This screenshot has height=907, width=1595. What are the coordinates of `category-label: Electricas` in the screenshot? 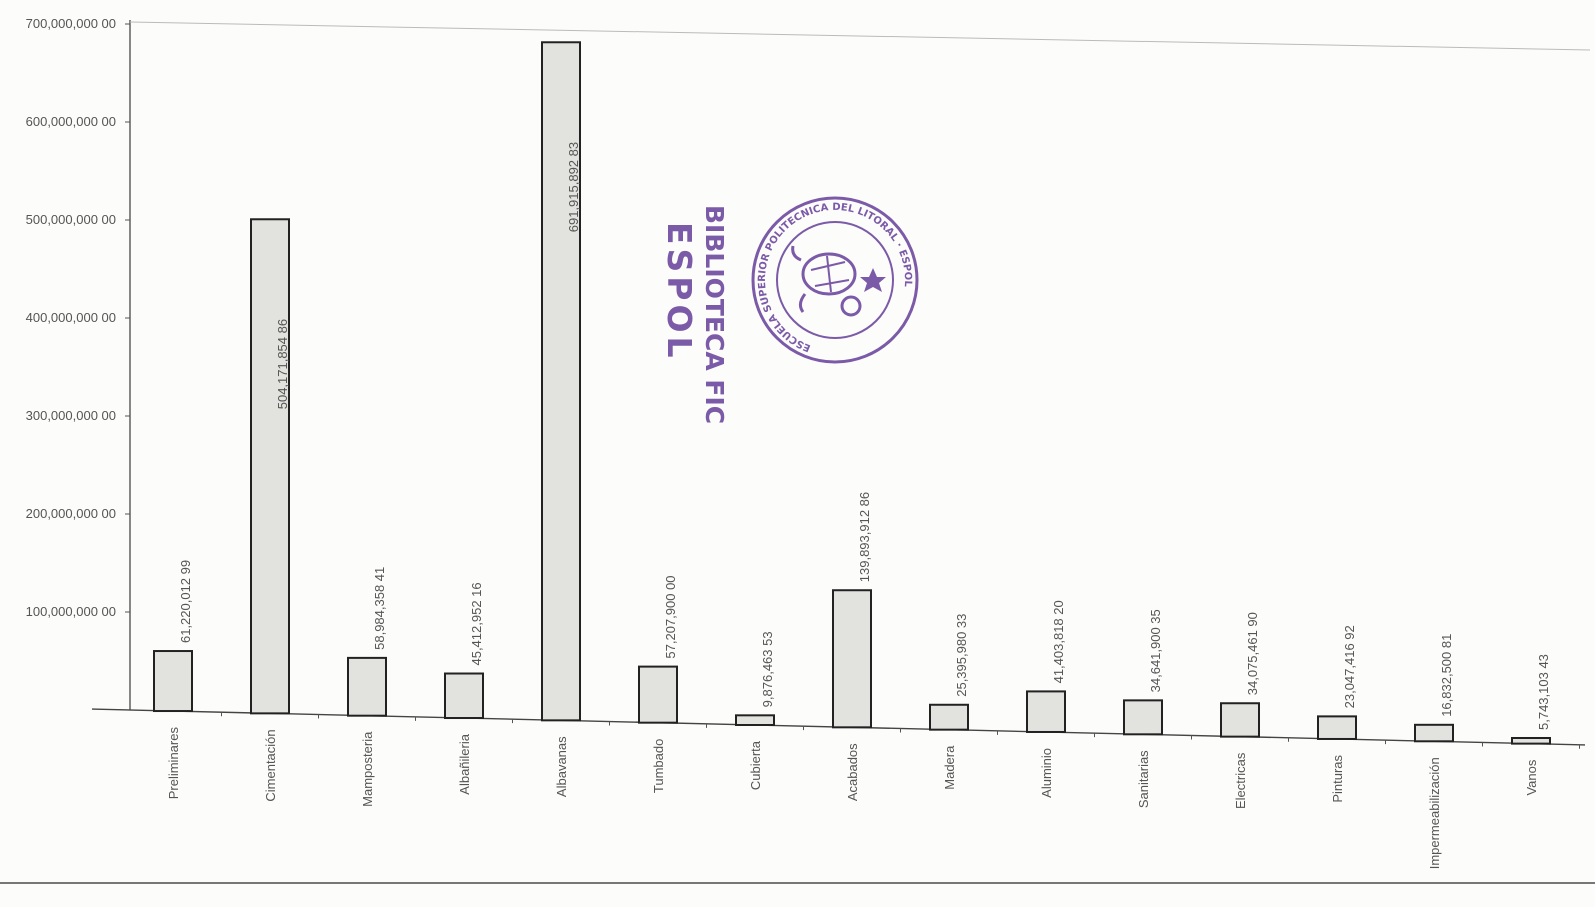 It's located at (1240, 780).